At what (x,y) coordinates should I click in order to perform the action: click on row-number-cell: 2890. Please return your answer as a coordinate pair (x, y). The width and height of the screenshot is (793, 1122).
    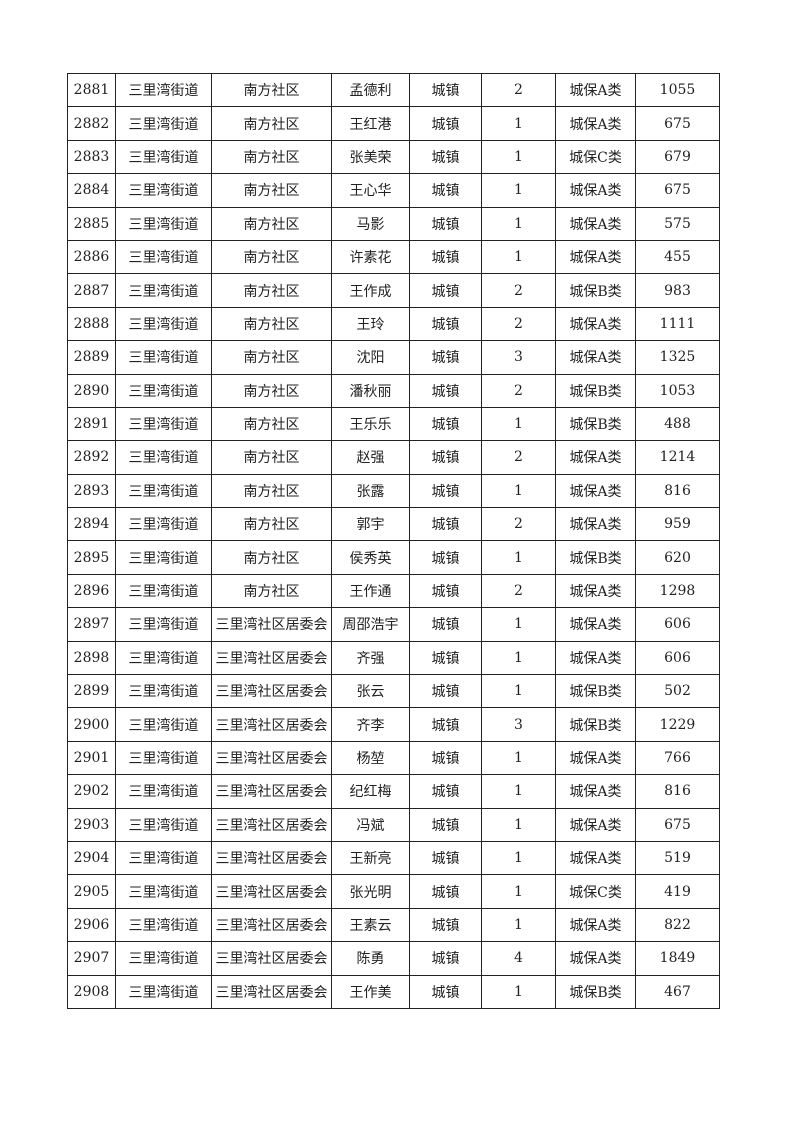
    Looking at the image, I should click on (91, 390).